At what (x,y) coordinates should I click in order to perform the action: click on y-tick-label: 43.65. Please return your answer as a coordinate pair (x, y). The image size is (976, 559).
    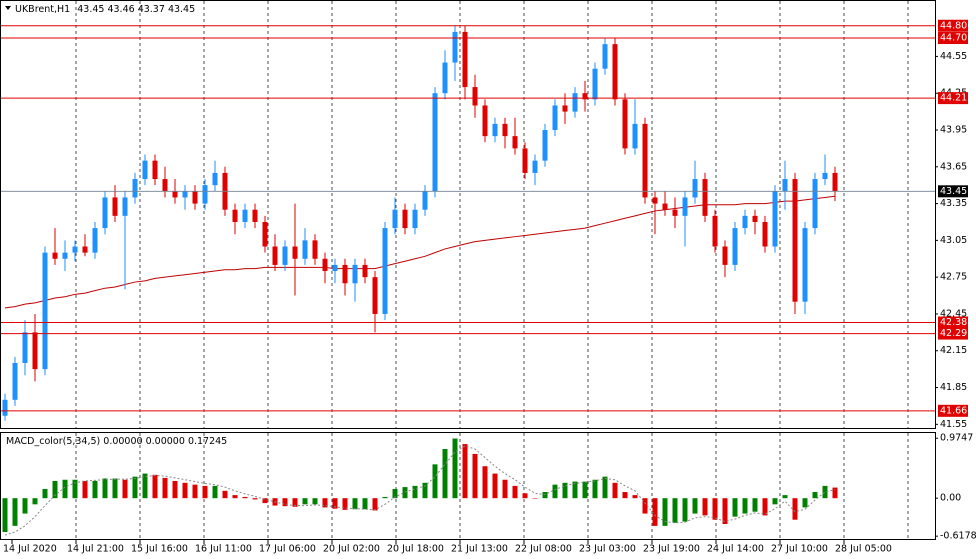
    Looking at the image, I should click on (953, 166).